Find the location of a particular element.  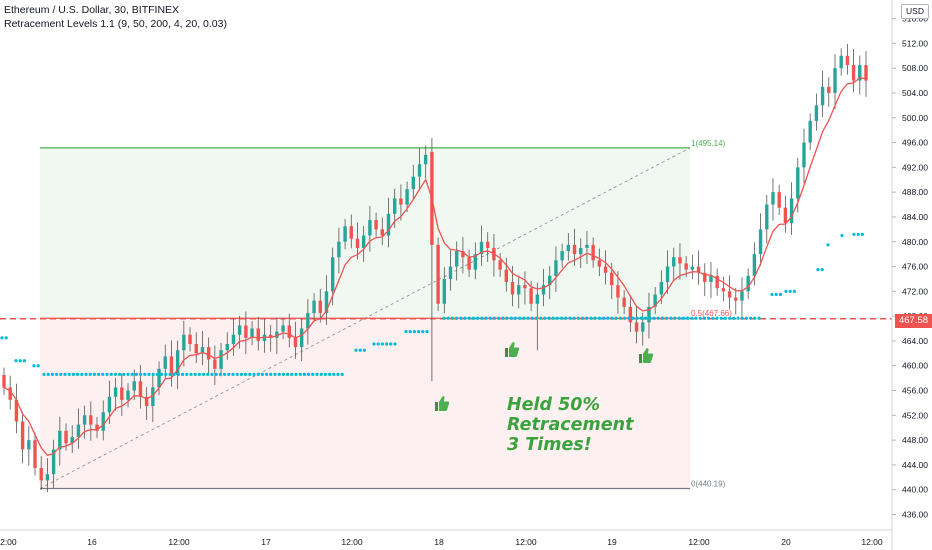

y-tick-label: 448.00 is located at coordinates (915, 440).